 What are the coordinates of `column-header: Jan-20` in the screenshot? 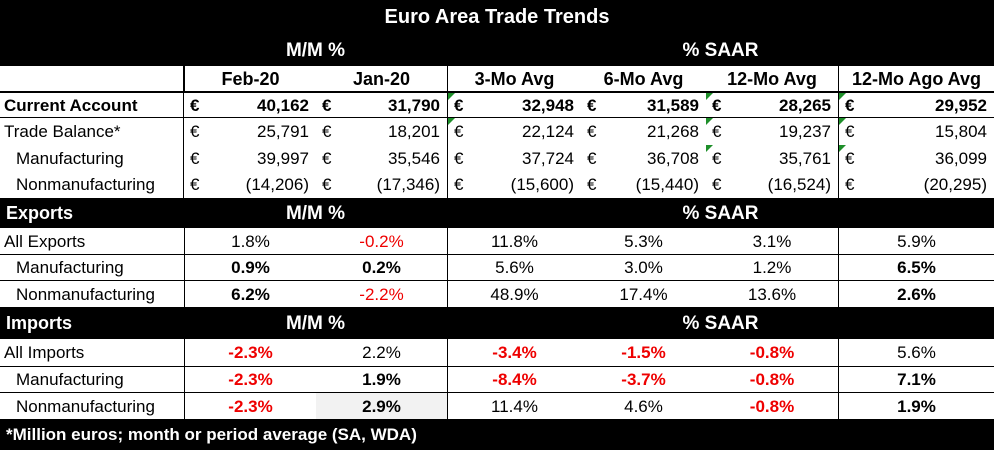 It's located at (381, 79).